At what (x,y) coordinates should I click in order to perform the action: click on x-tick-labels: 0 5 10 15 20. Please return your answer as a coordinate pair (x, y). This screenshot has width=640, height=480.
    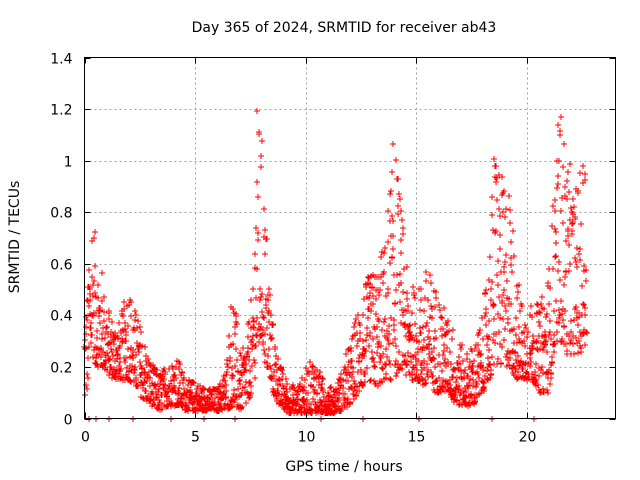
    Looking at the image, I should click on (308, 438).